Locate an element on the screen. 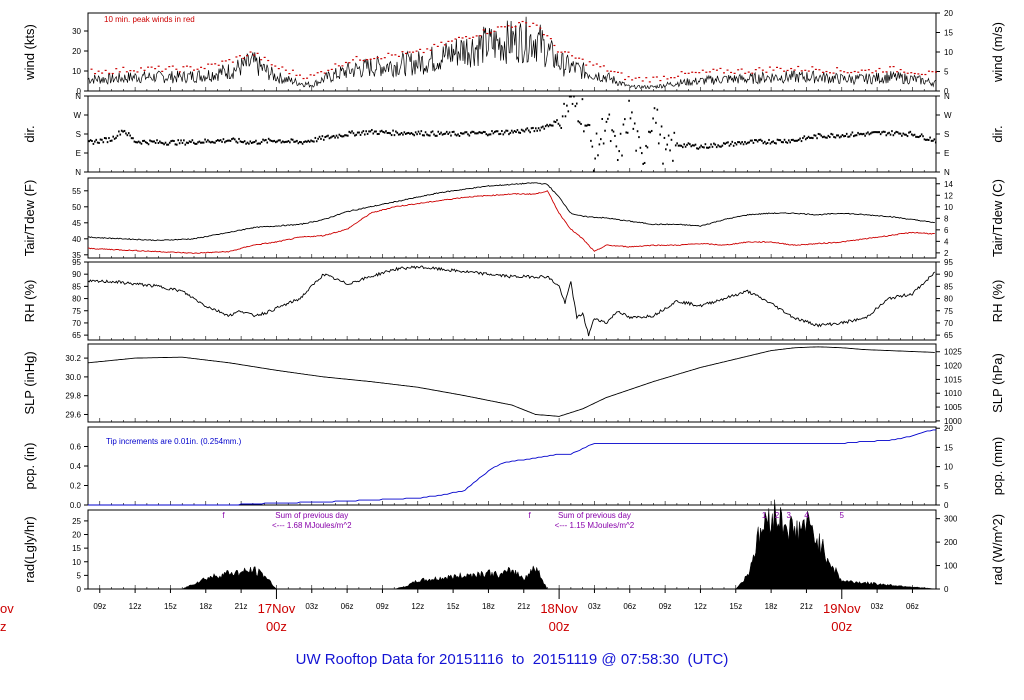 The width and height of the screenshot is (1024, 700). slp-ylabel-left: SLP (inHg) is located at coordinates (29, 382).